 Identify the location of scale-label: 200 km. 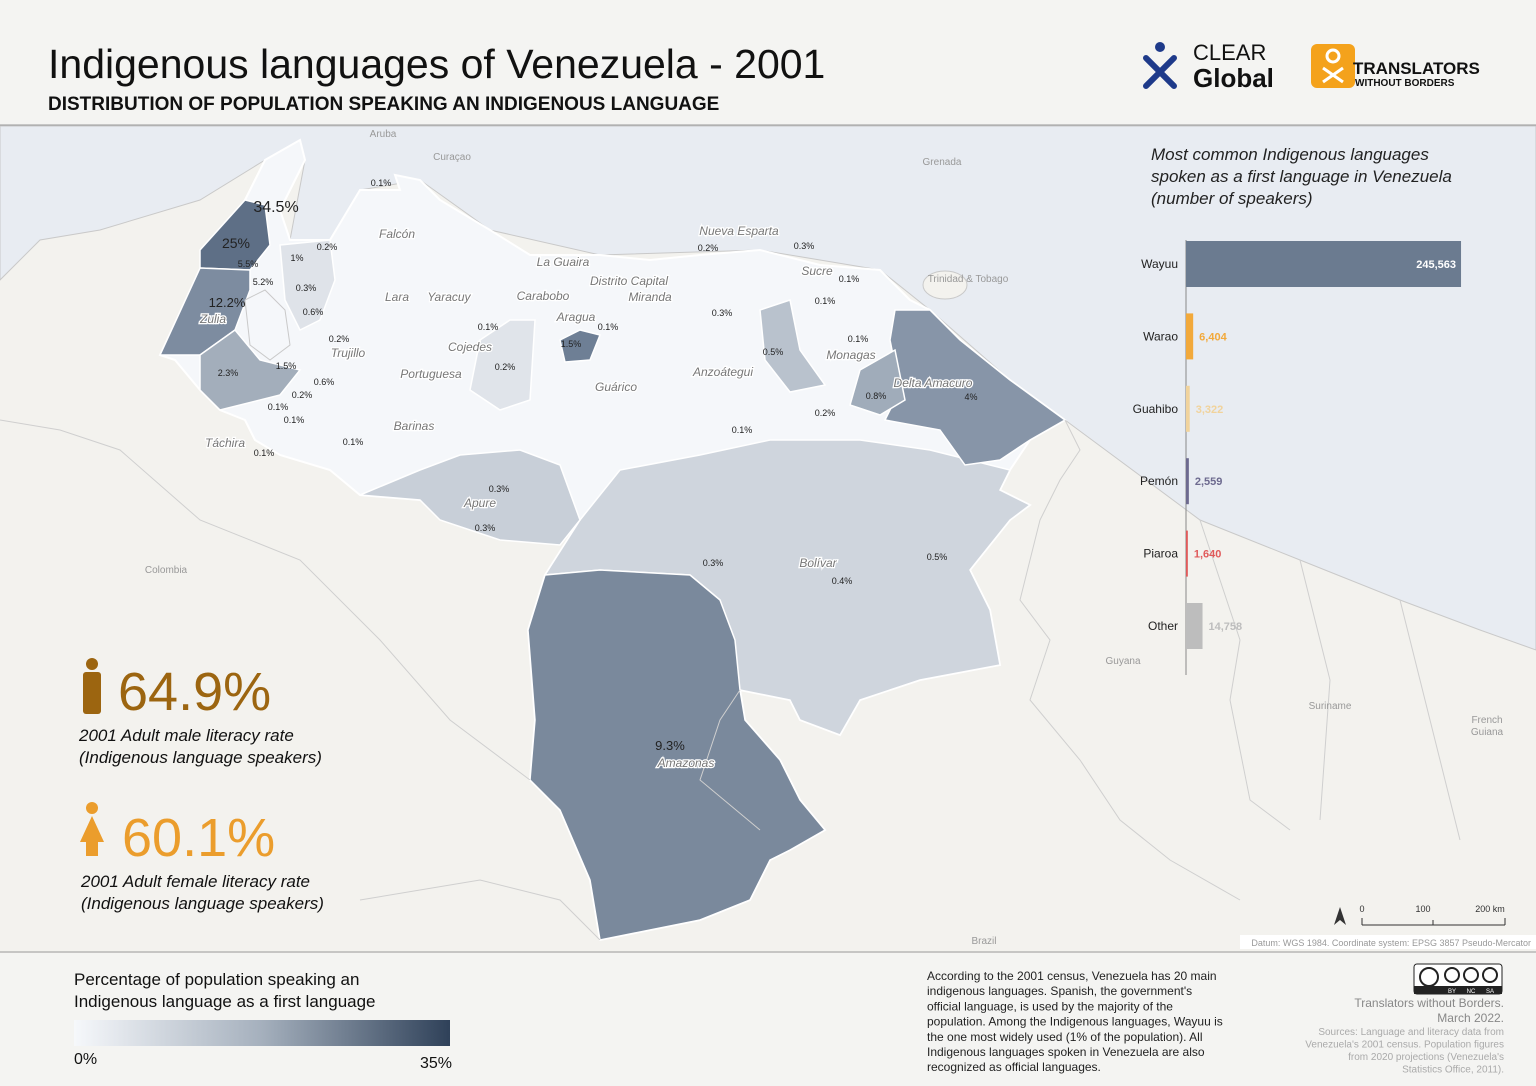
(1490, 909).